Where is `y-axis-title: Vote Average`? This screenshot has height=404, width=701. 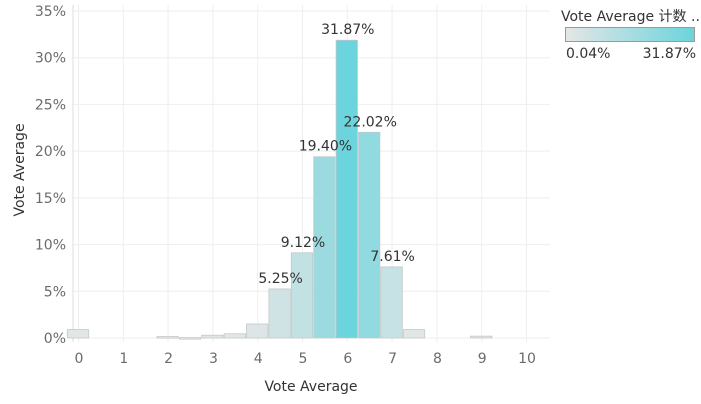
y-axis-title: Vote Average is located at coordinates (20, 169).